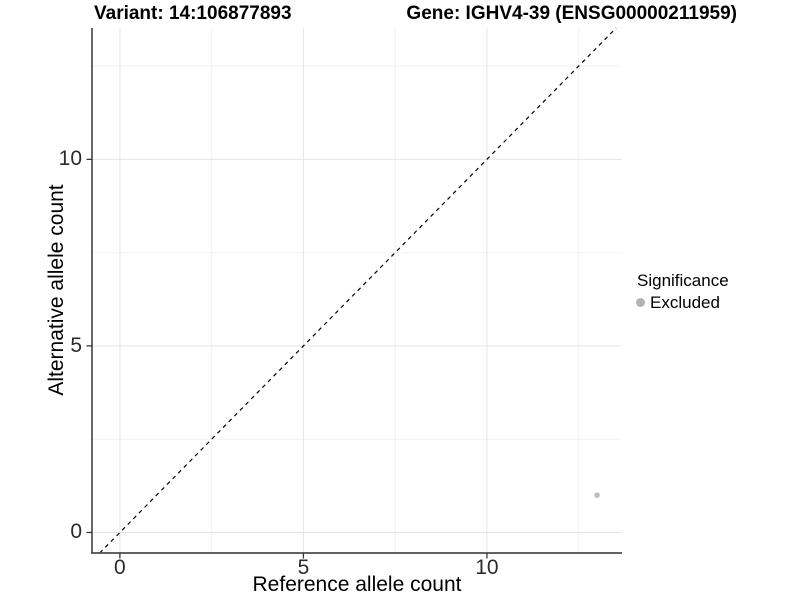 This screenshot has height=600, width=800. I want to click on x-tick-label: 10, so click(487, 567).